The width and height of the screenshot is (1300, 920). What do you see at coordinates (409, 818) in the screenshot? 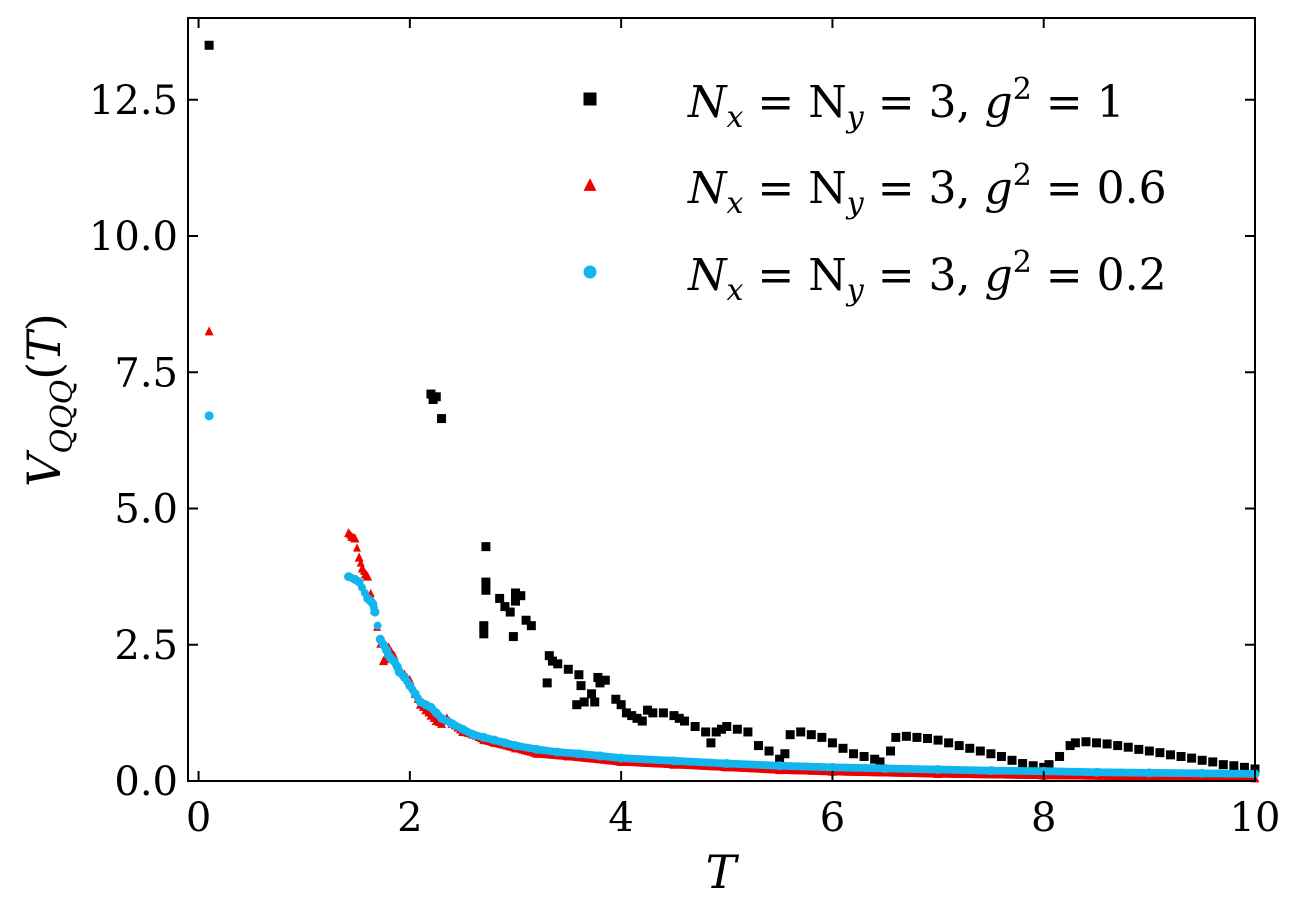
I see `x-tick-label: 2` at bounding box center [409, 818].